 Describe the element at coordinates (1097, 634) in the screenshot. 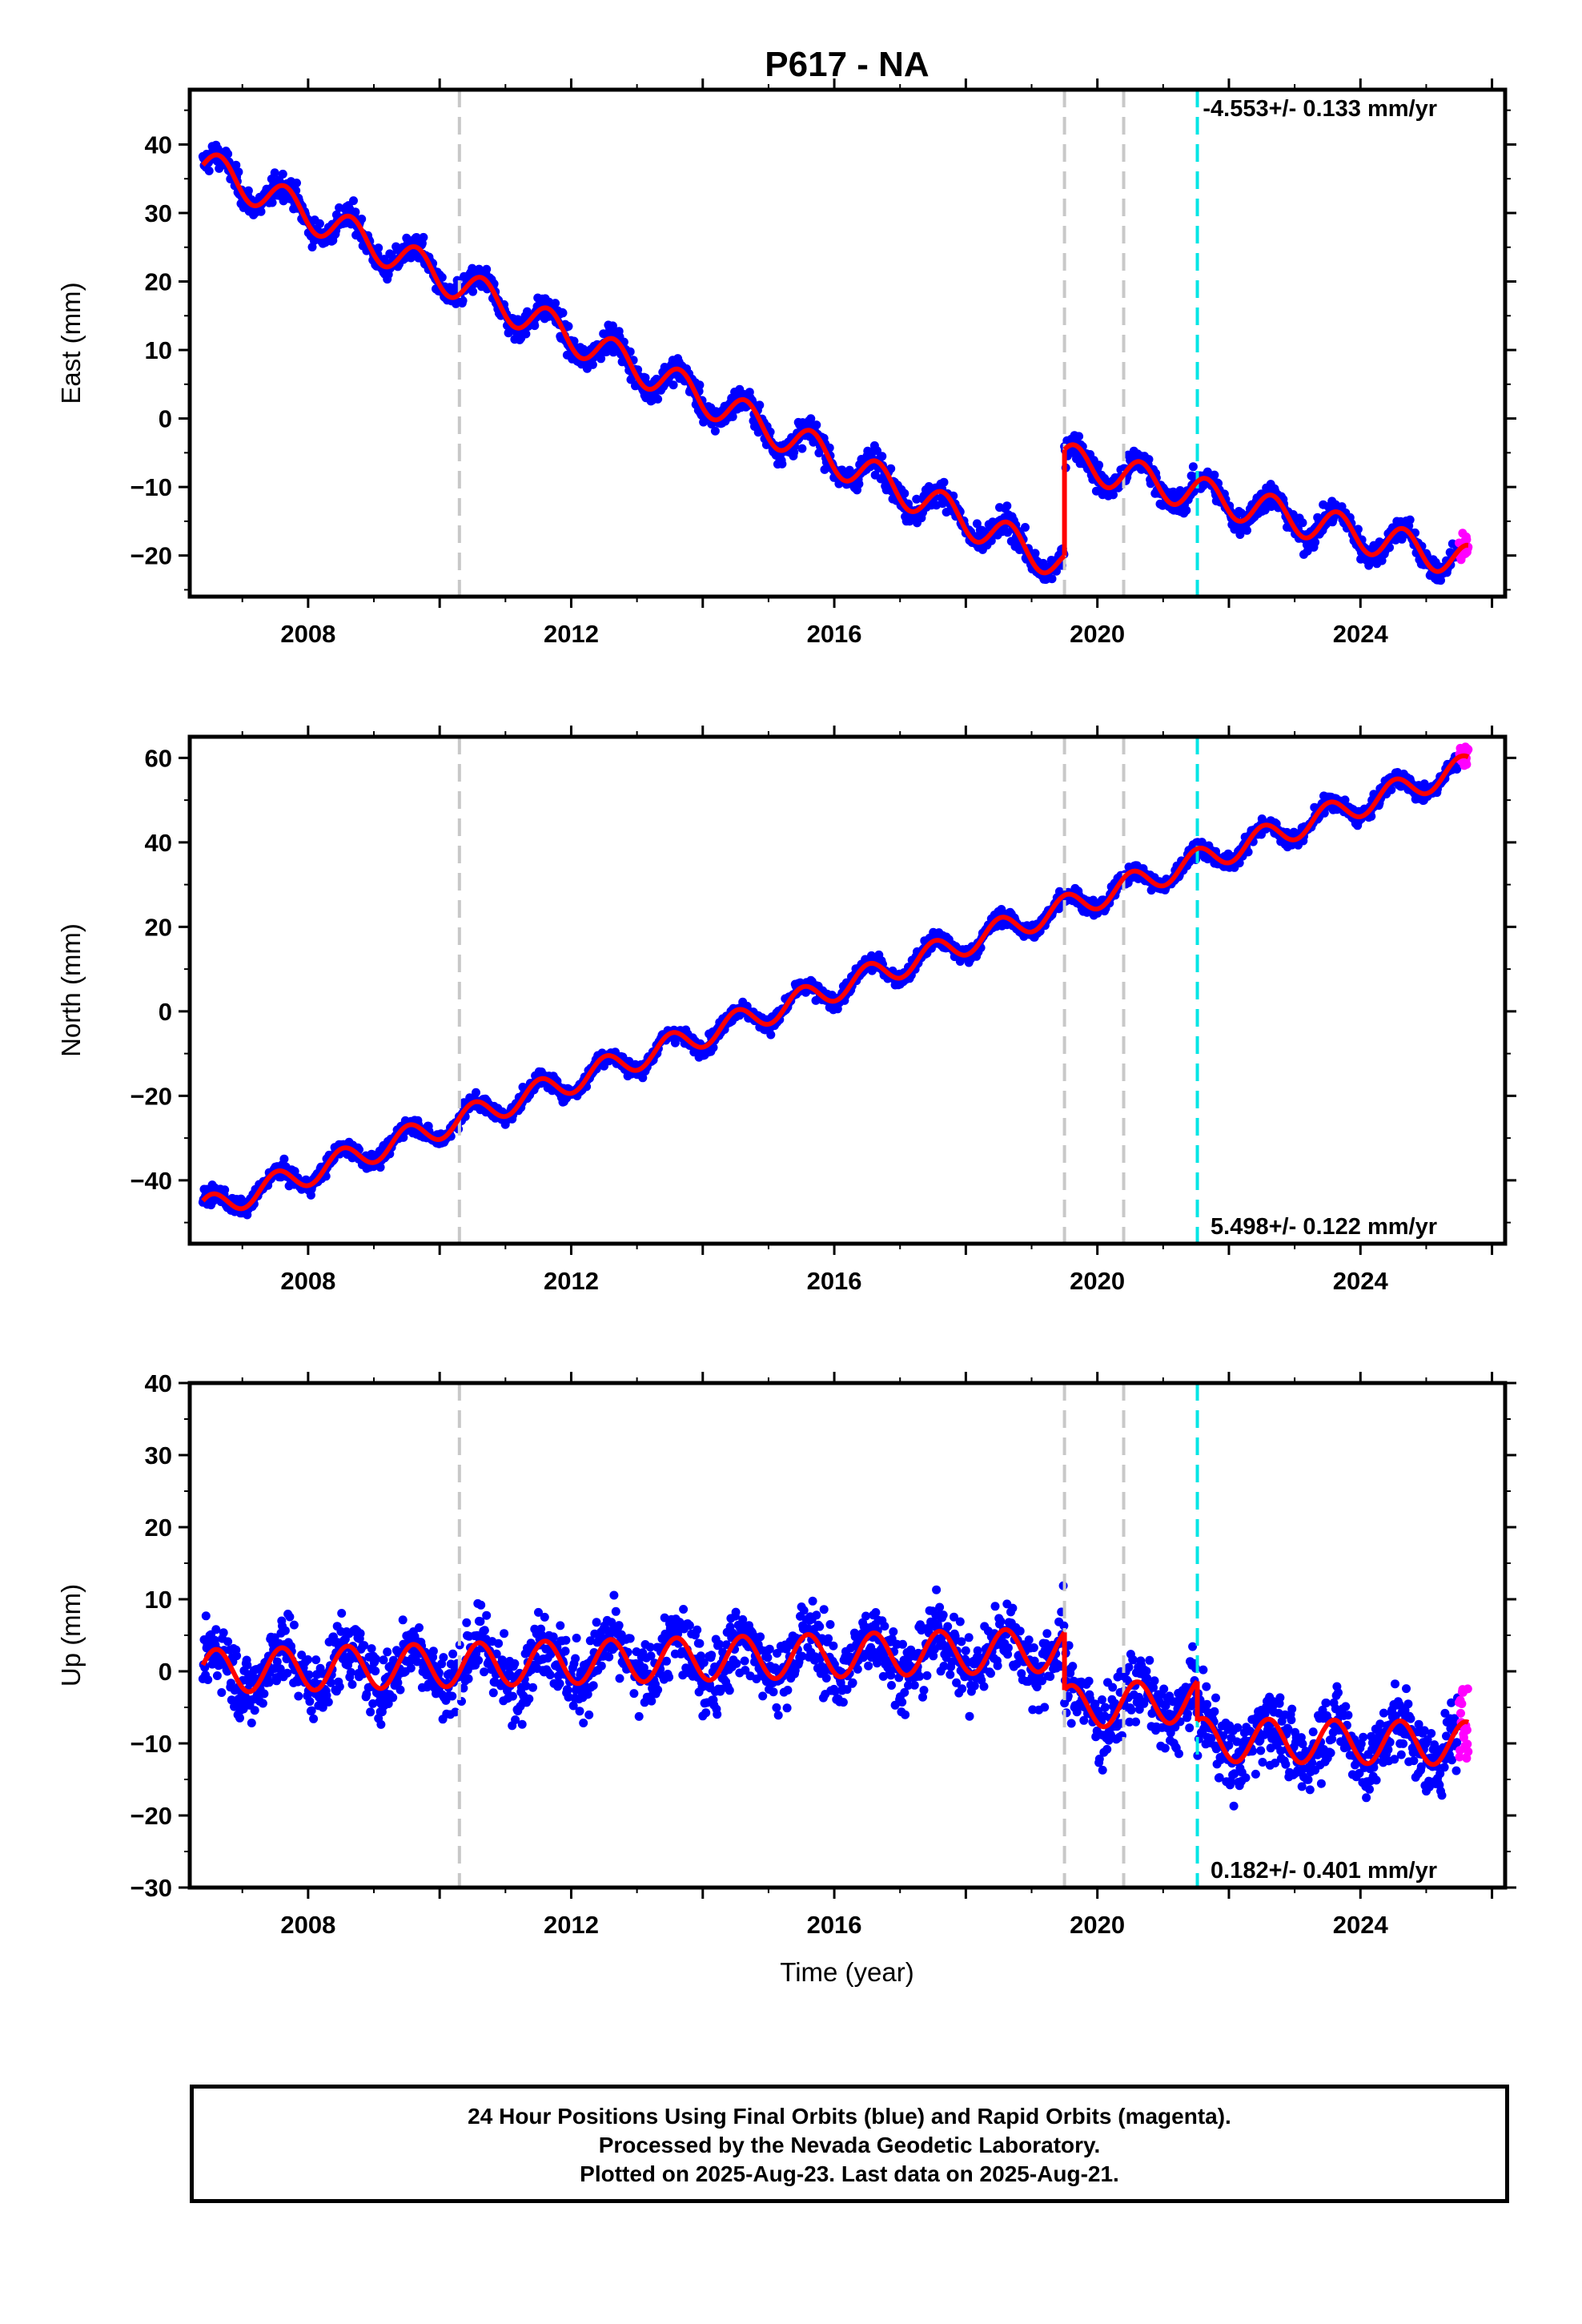

I see `x-tick-label: 2020` at that location.